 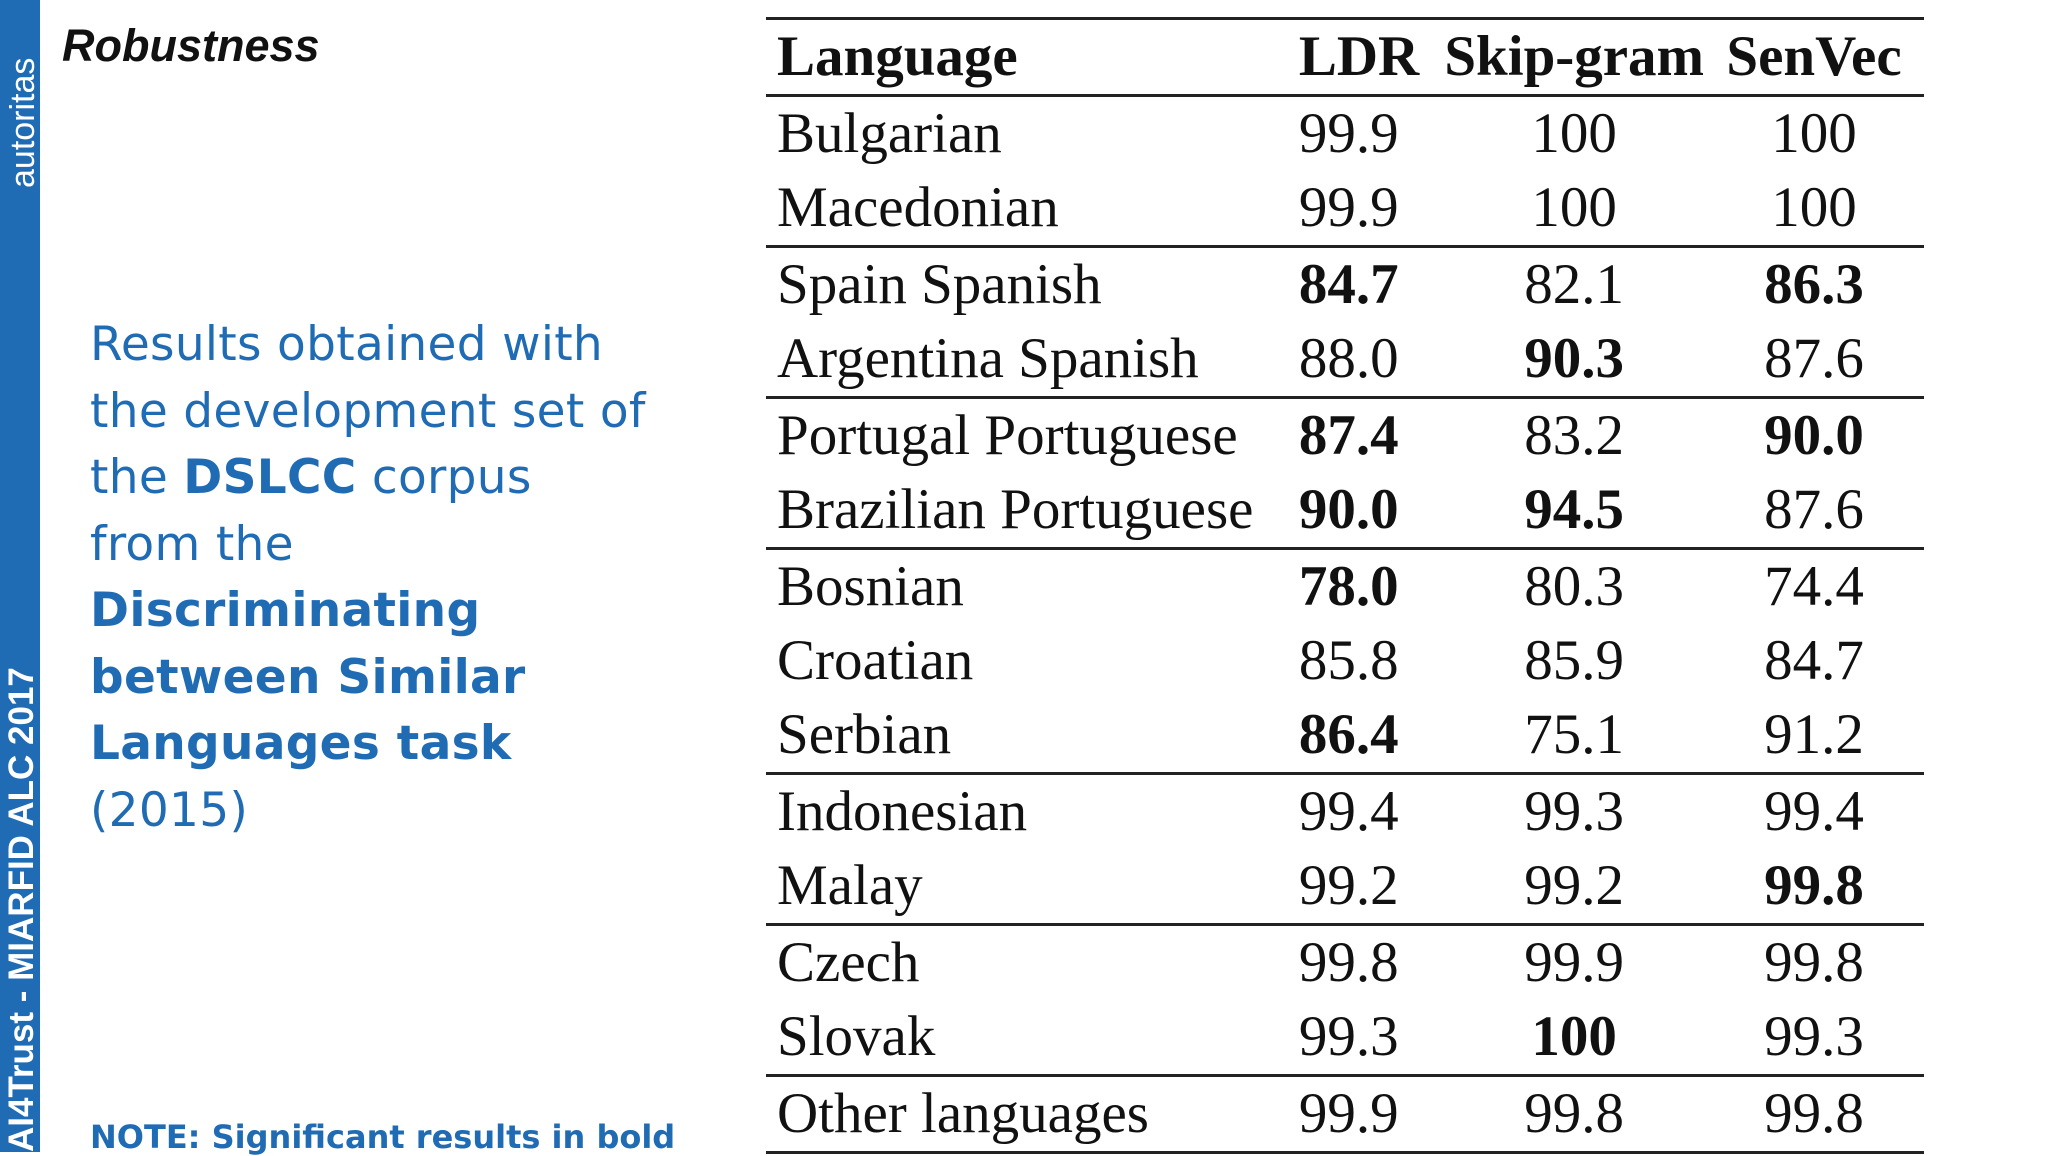 What do you see at coordinates (897, 56) in the screenshot?
I see `header-language: Language` at bounding box center [897, 56].